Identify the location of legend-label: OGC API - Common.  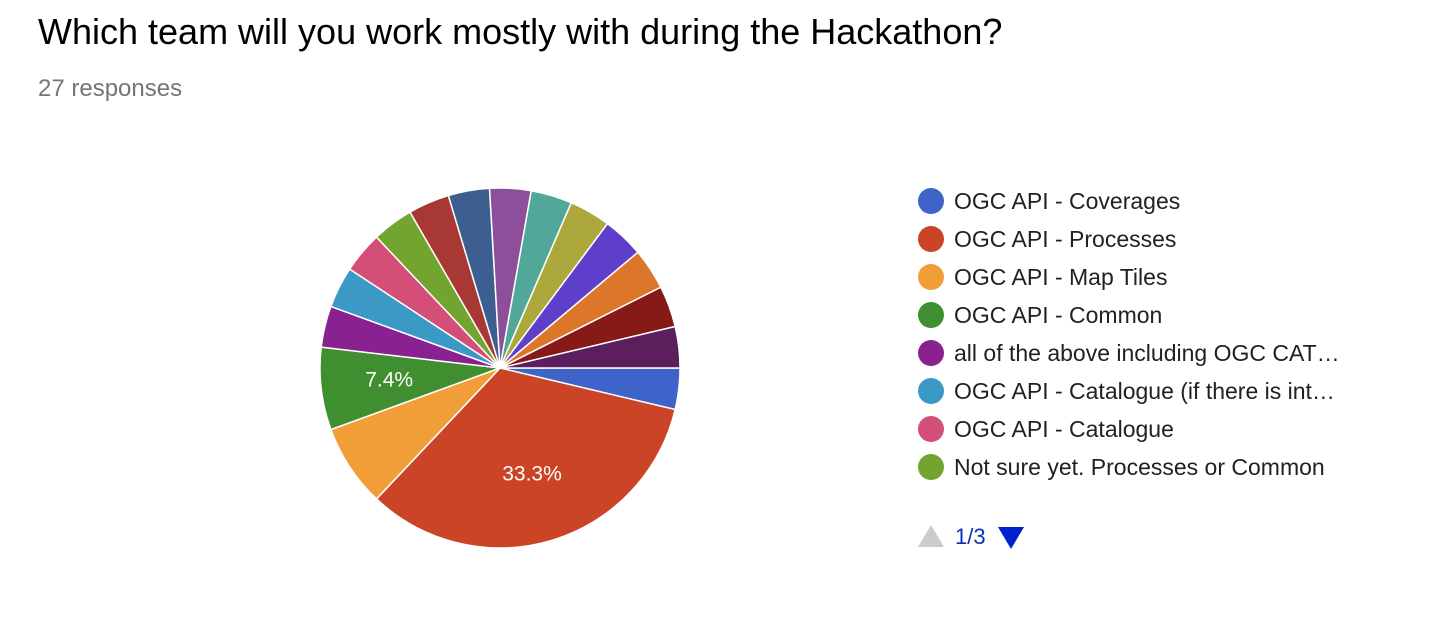
(1058, 315).